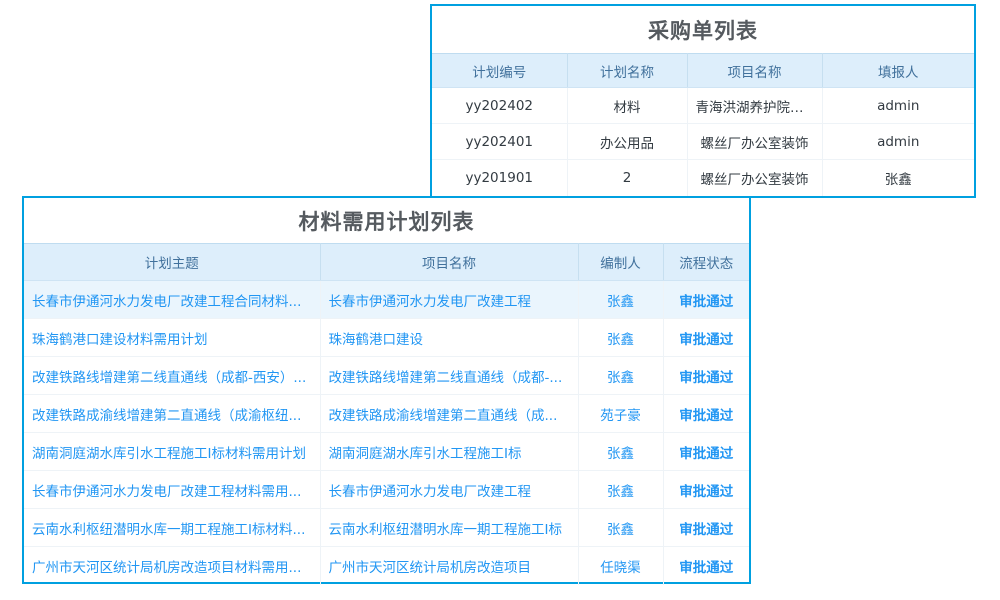  I want to click on table-row: yy201901 2 螺丝厂办公室装饰 张鑫, so click(703, 177).